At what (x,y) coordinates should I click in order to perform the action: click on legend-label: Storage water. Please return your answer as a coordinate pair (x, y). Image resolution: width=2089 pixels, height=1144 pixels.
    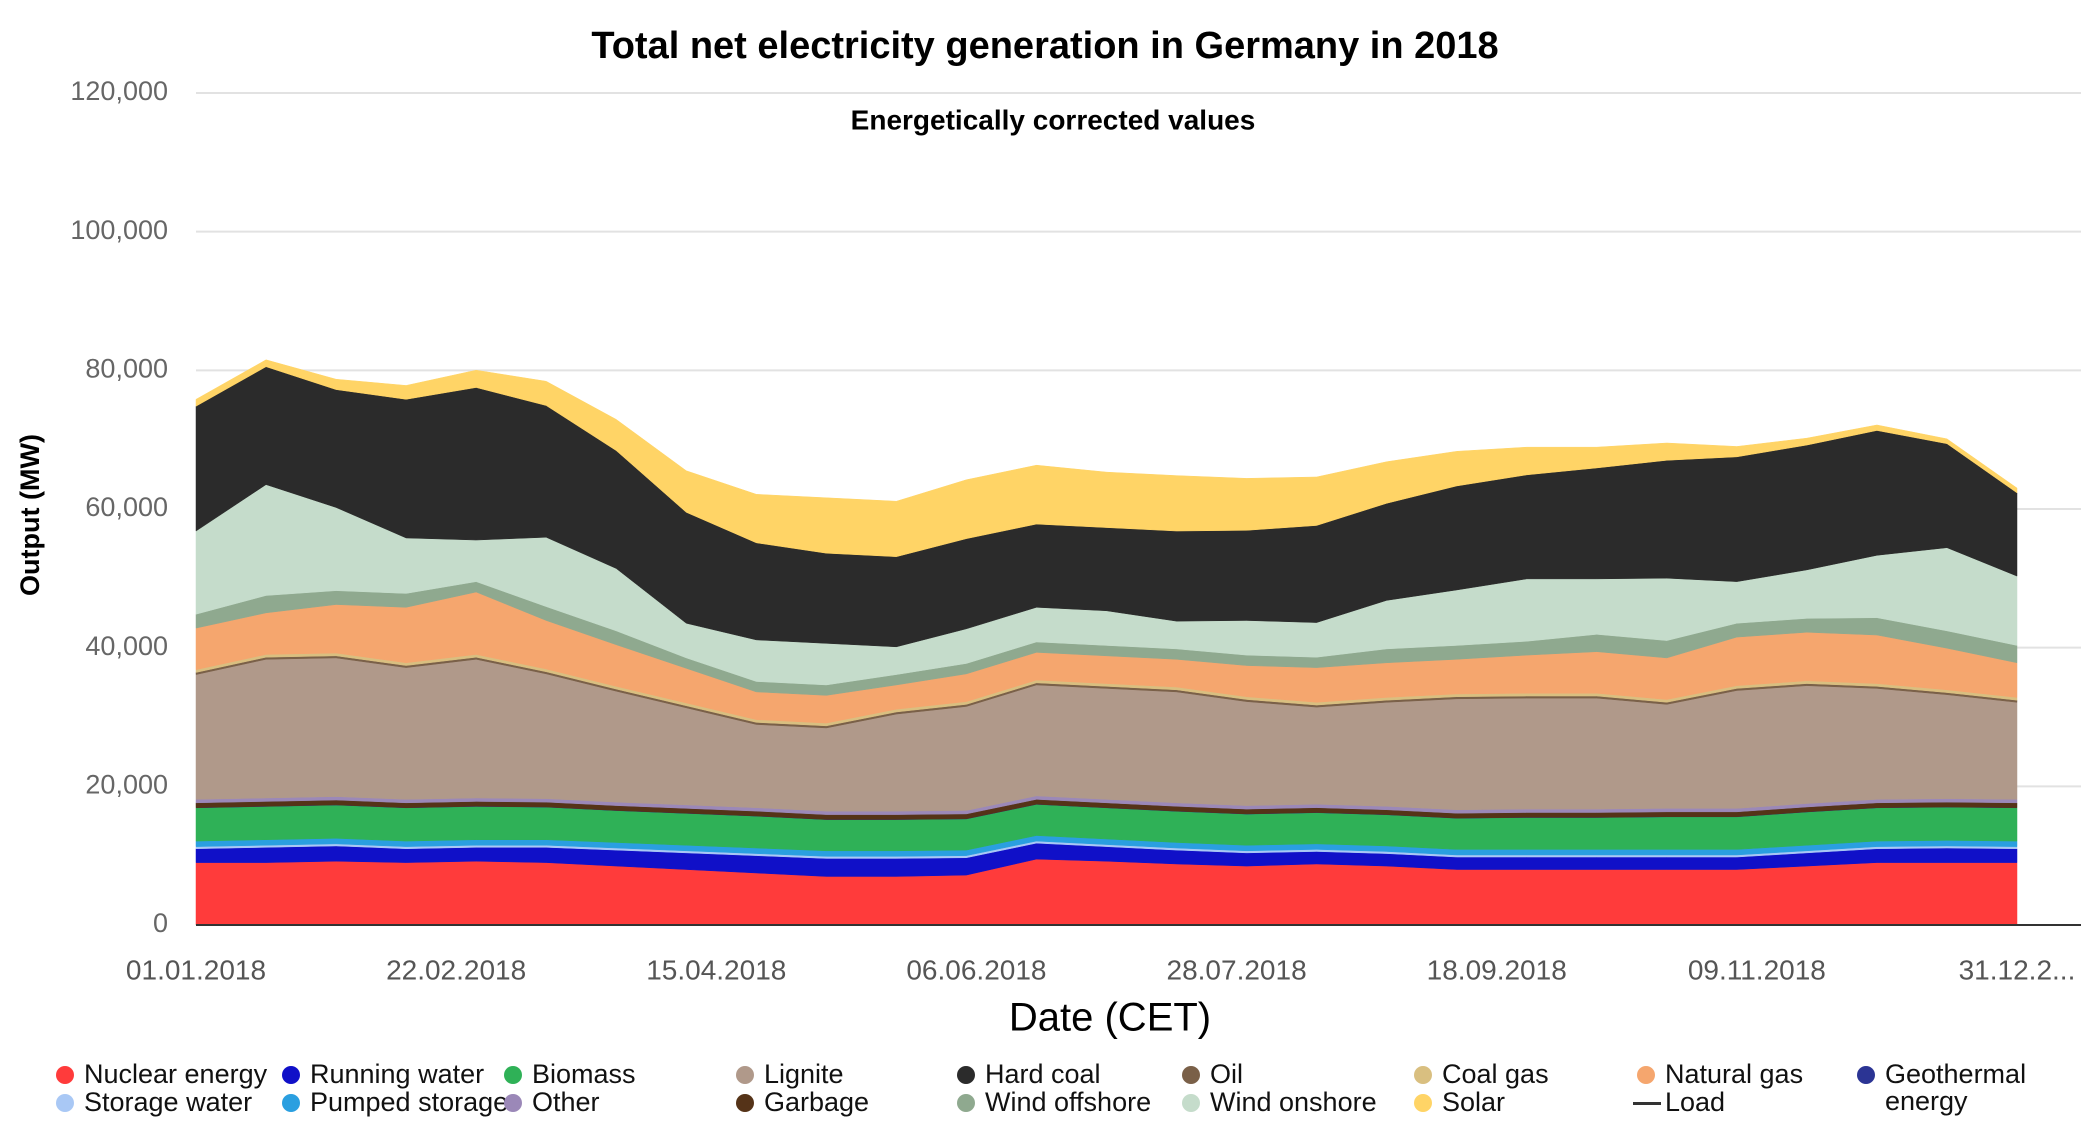
    Looking at the image, I should click on (168, 1102).